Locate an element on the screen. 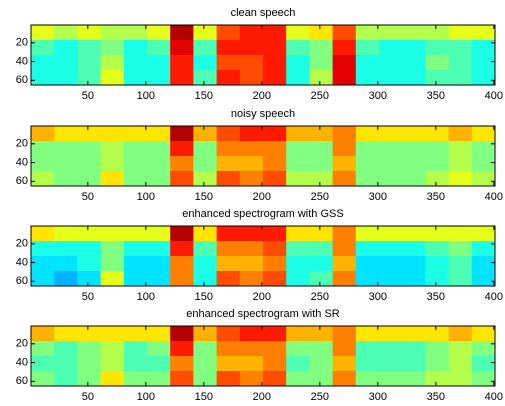 The width and height of the screenshot is (505, 406). y-tick-label: 60 is located at coordinates (22, 381).